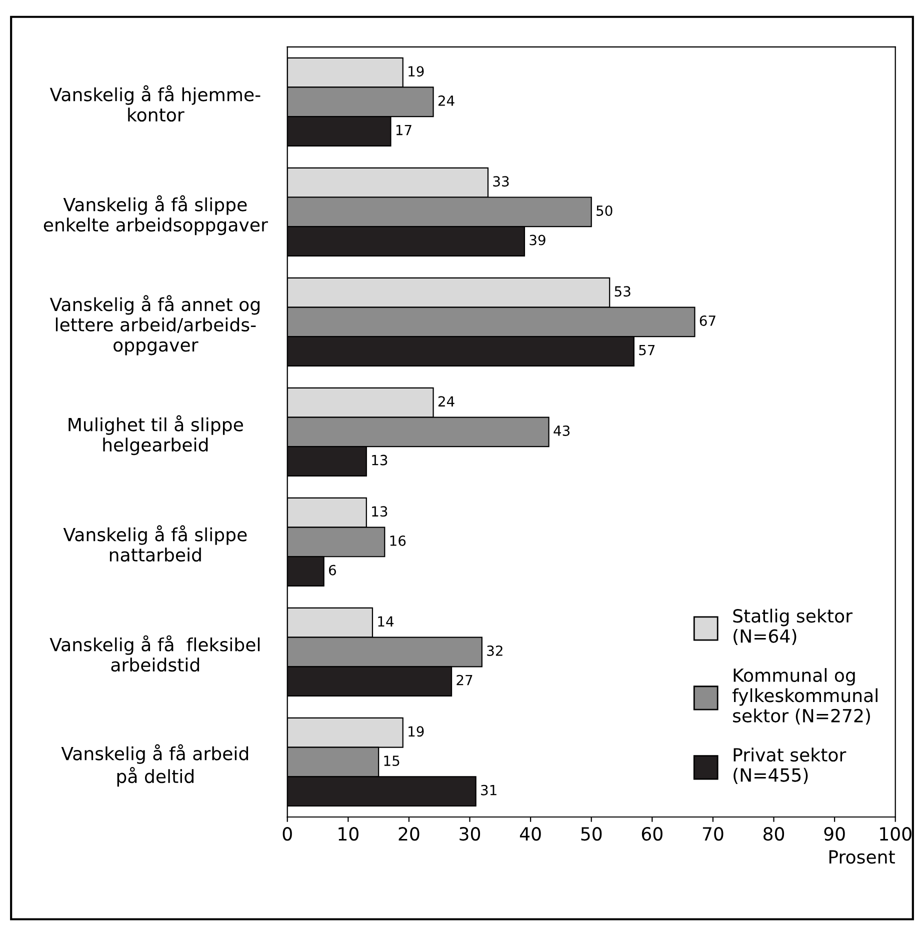 The height and width of the screenshot is (938, 924). I want to click on data-label: 43, so click(562, 430).